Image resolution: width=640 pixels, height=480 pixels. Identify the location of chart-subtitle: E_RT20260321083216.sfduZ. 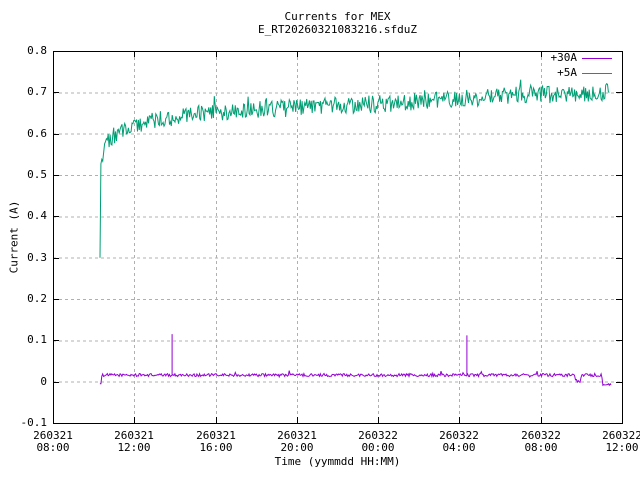
(337, 29).